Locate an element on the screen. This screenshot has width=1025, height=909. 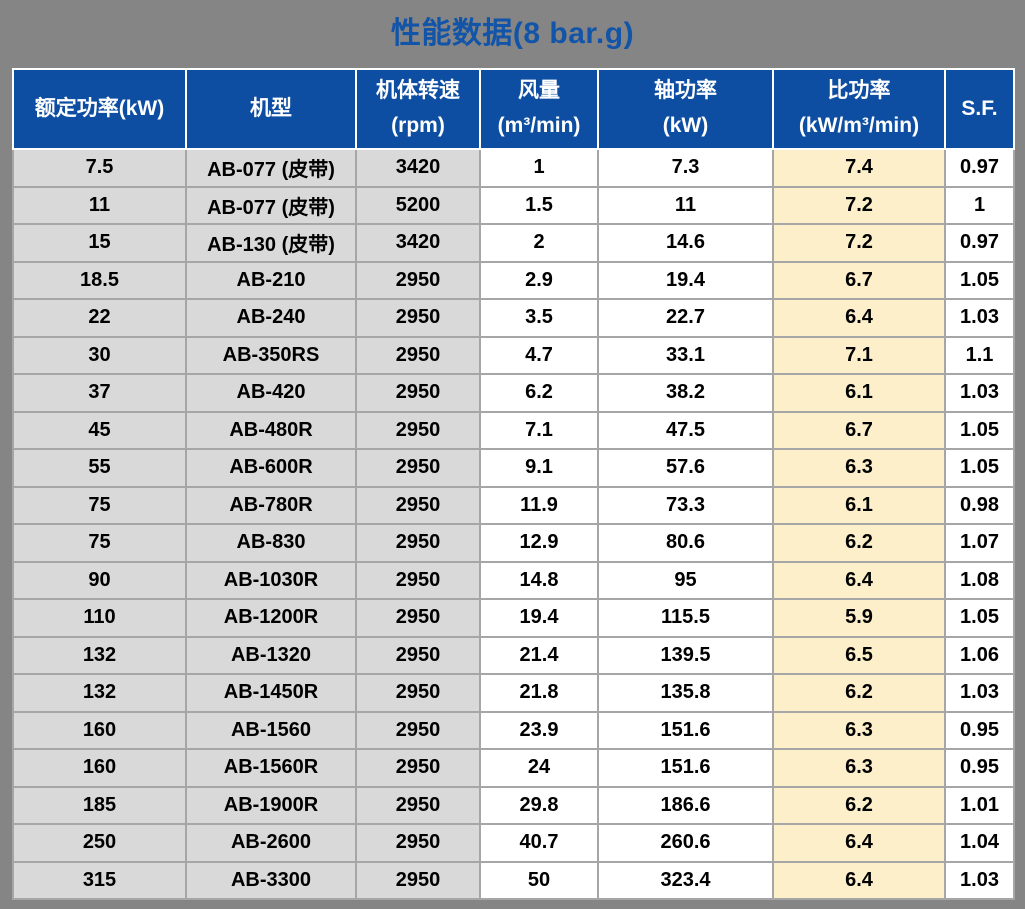
column-header-model: 机型 is located at coordinates (271, 109).